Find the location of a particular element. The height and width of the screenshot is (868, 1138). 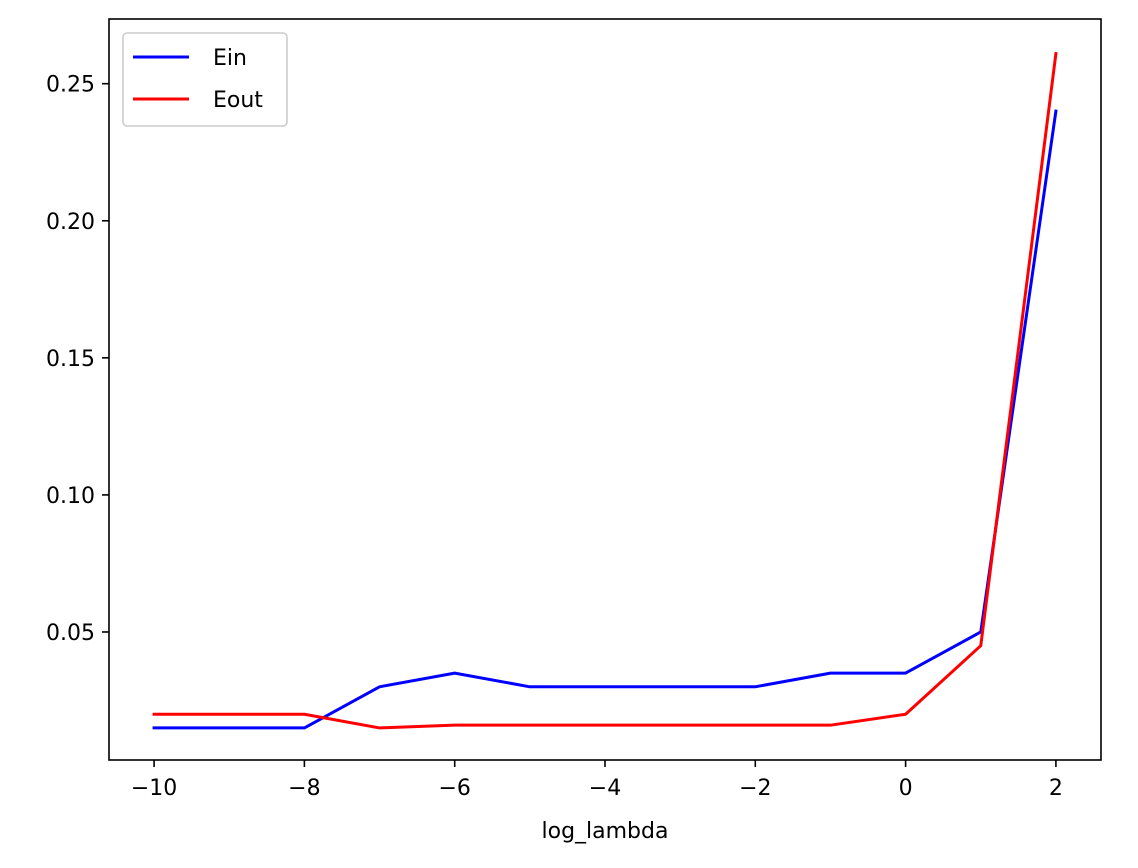

x-tick-label: 0 is located at coordinates (906, 788).